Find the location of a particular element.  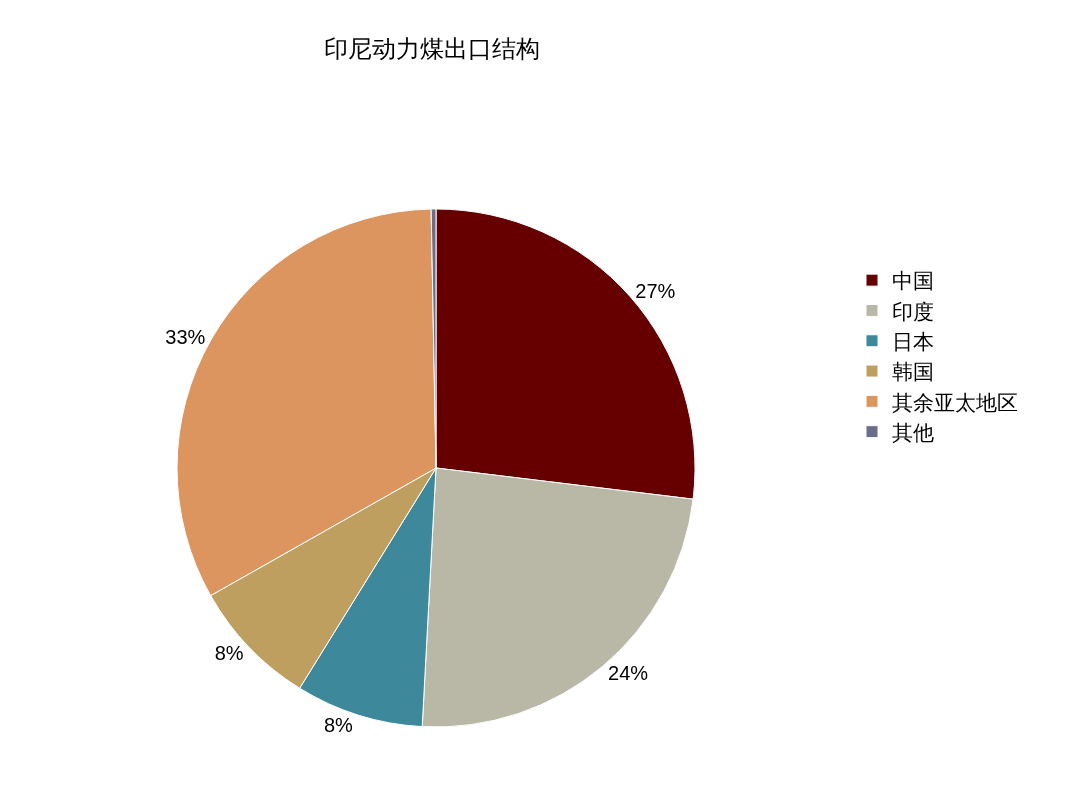

data-label: 24% is located at coordinates (628, 672).